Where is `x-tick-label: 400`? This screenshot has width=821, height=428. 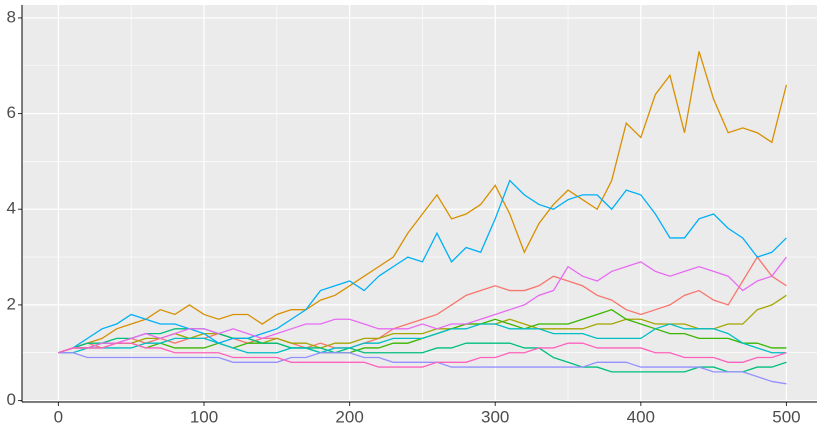
x-tick-label: 400 is located at coordinates (641, 416).